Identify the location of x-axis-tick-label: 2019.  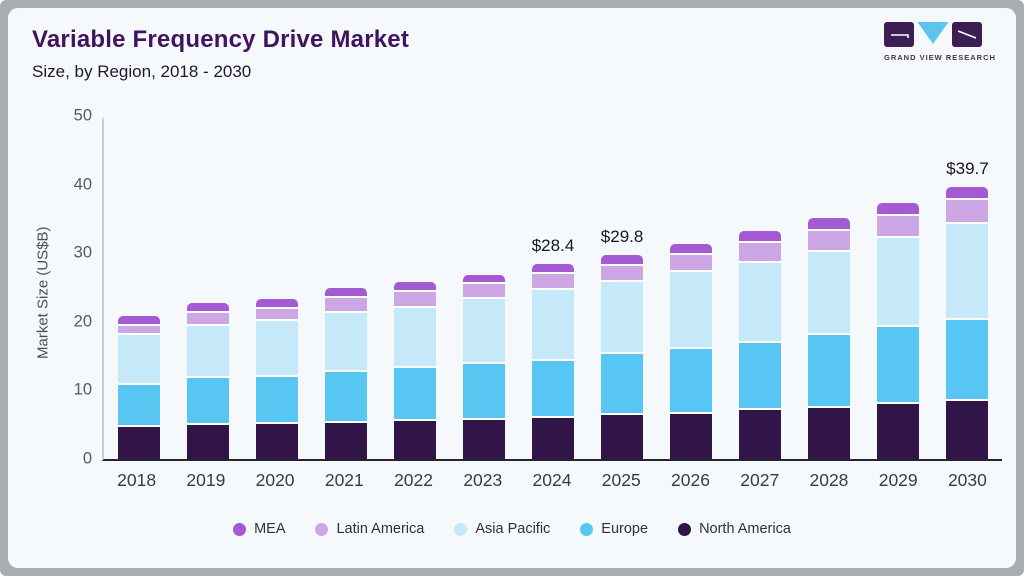
(206, 480).